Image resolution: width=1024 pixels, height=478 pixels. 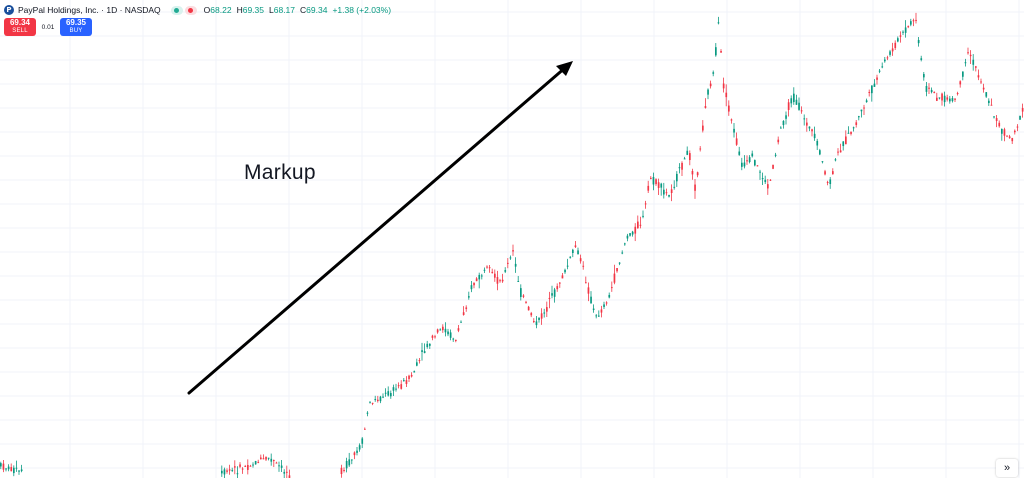 What do you see at coordinates (48, 27) in the screenshot?
I see `spread-value: 0.01` at bounding box center [48, 27].